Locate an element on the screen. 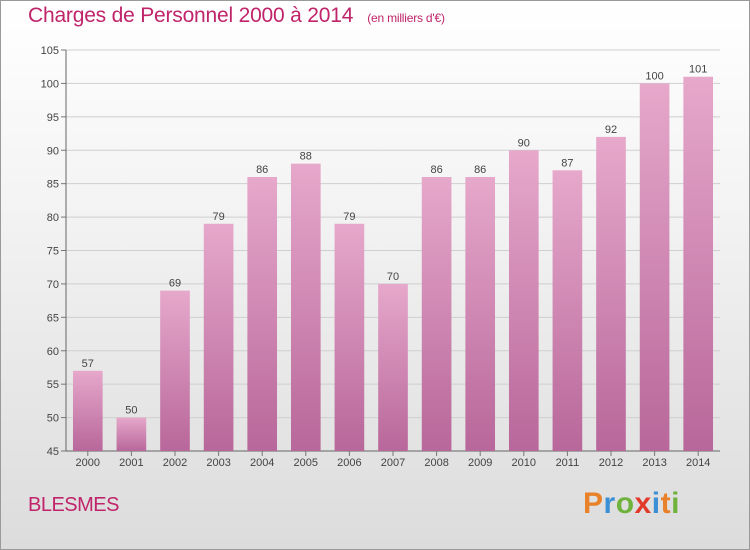  x-tick-label: 2002 is located at coordinates (175, 463).